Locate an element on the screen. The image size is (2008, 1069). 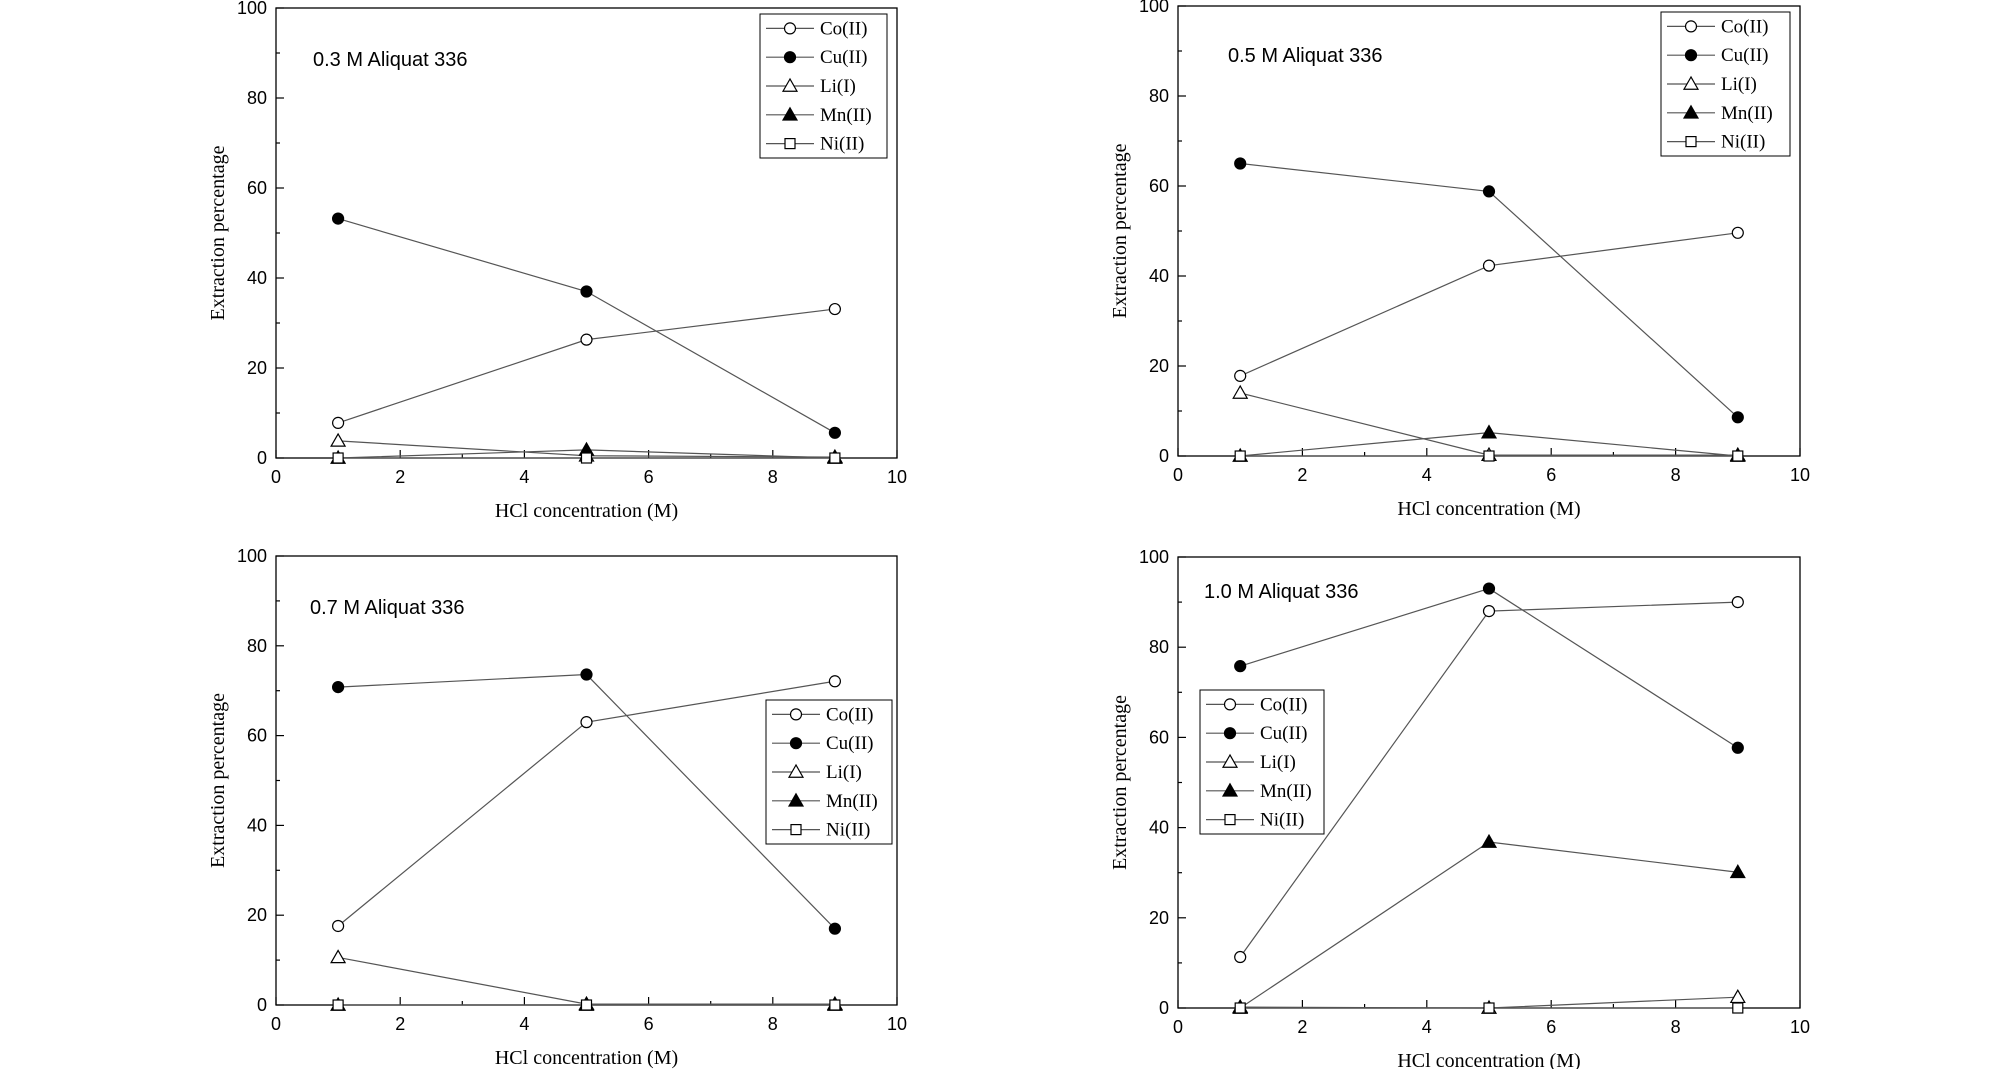
panel-annotation: 1.0 M Aliquat 336 is located at coordinates (1281, 592).